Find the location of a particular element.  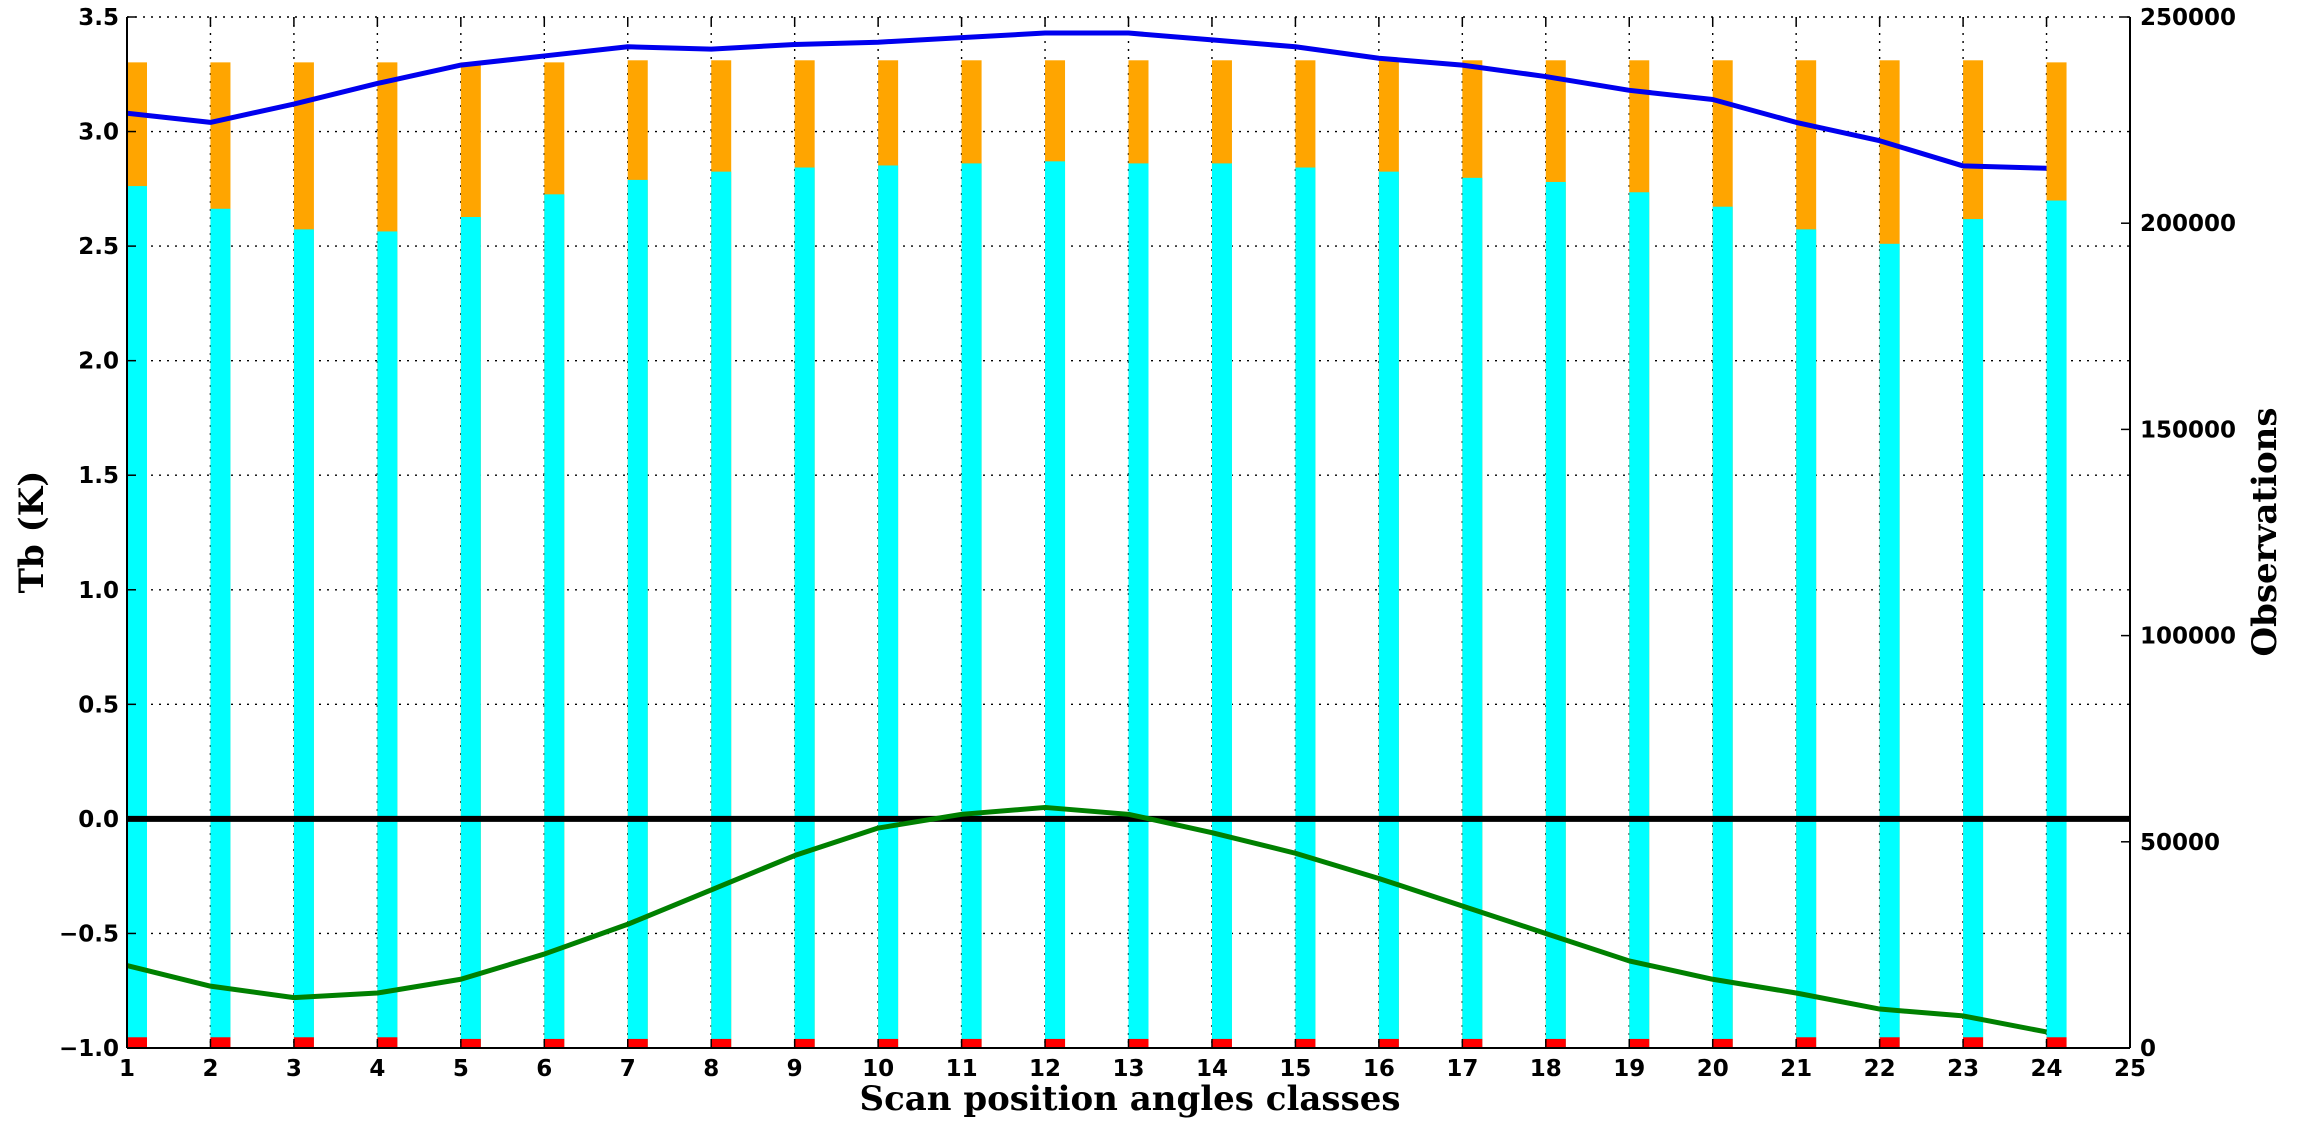

x-tick-label: 6 is located at coordinates (544, 1069).